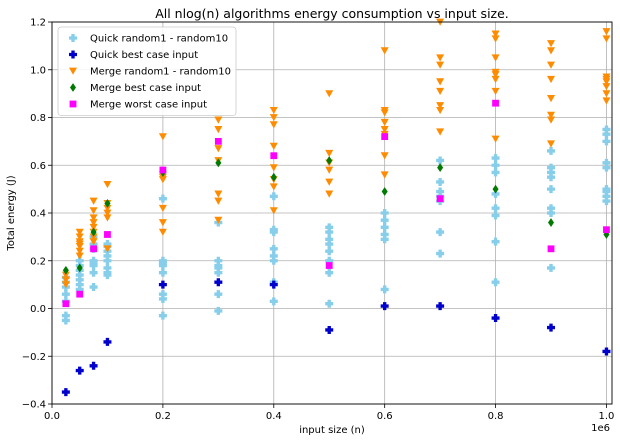 This screenshot has height=441, width=620. Describe the element at coordinates (34, 405) in the screenshot. I see `y-tick-label: −0.4` at that location.